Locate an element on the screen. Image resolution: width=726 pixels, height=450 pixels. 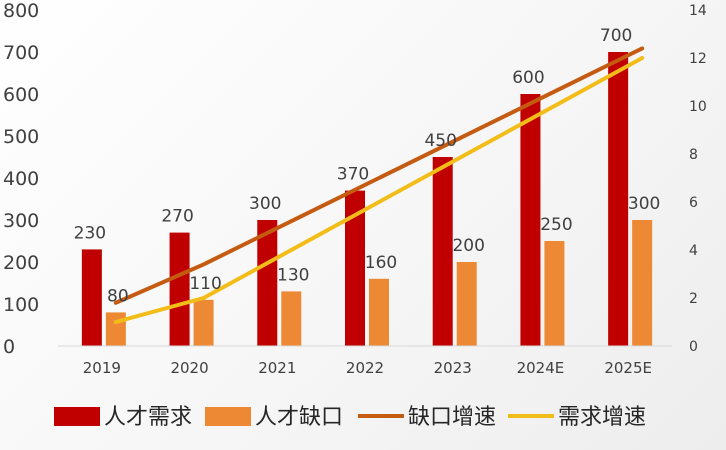
y-left-tick-3: 300 is located at coordinates (21, 221).